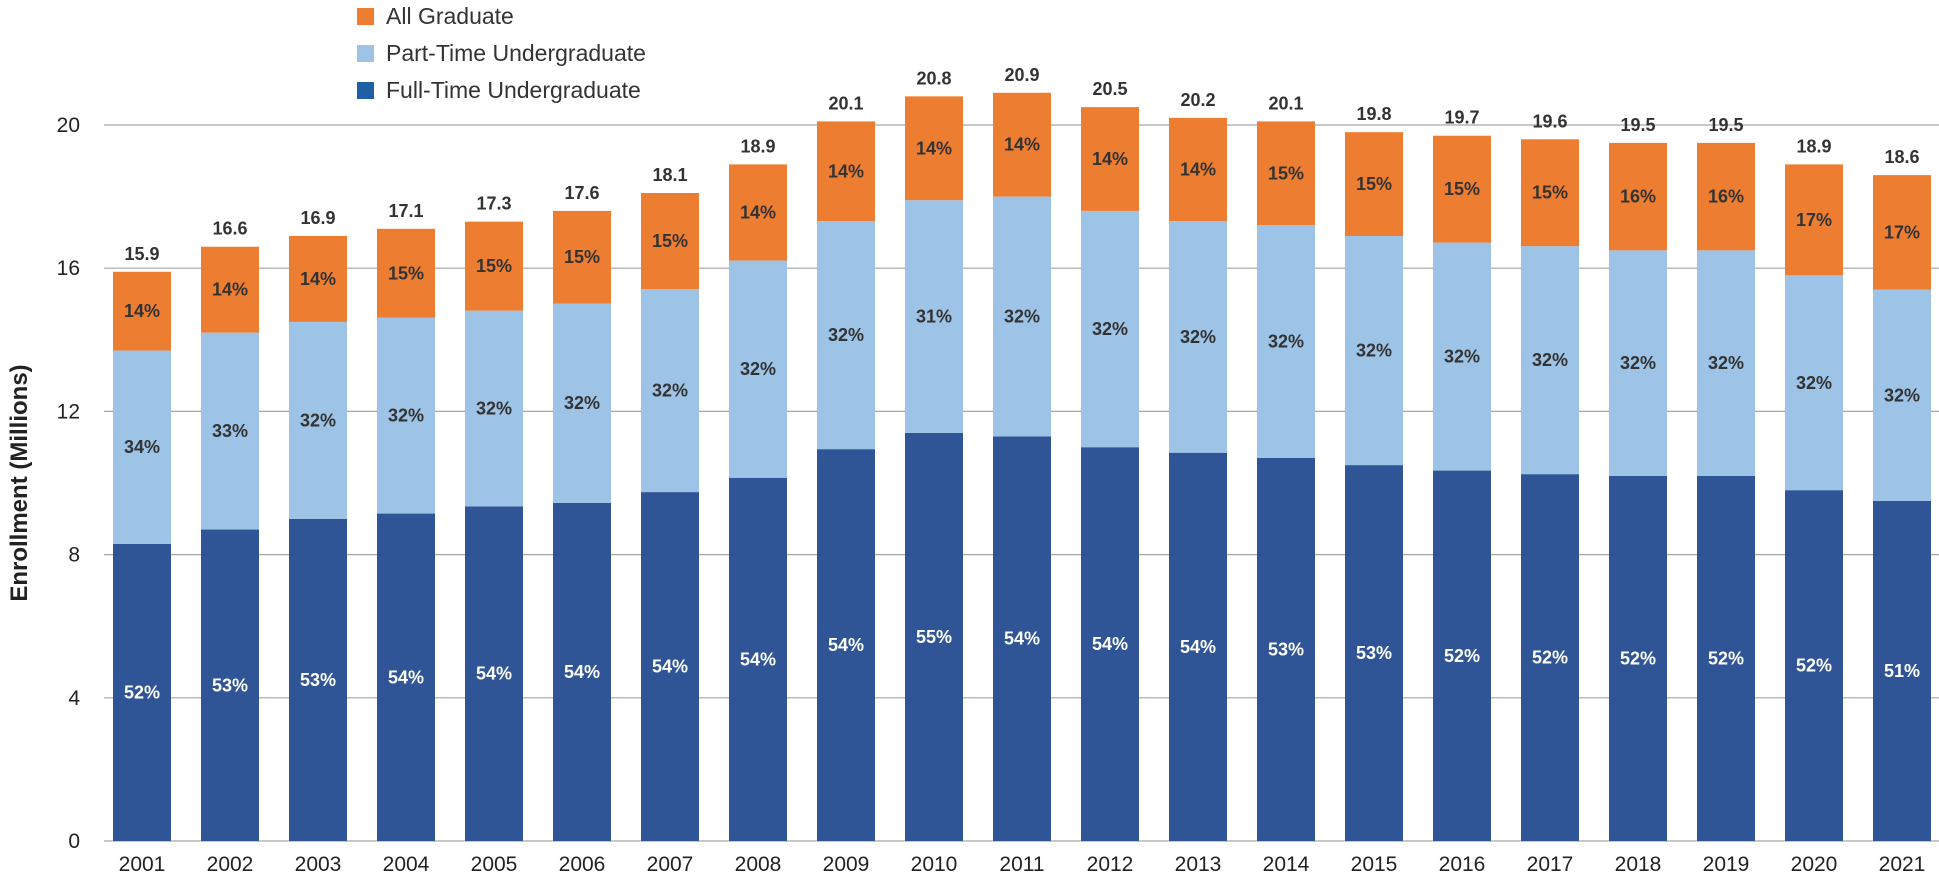  I want to click on bar-total-label: 16.9, so click(317, 218).